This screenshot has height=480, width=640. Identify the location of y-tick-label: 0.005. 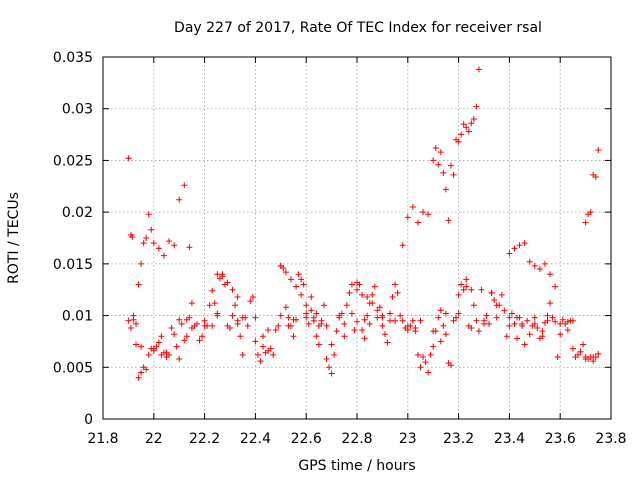
(73, 368).